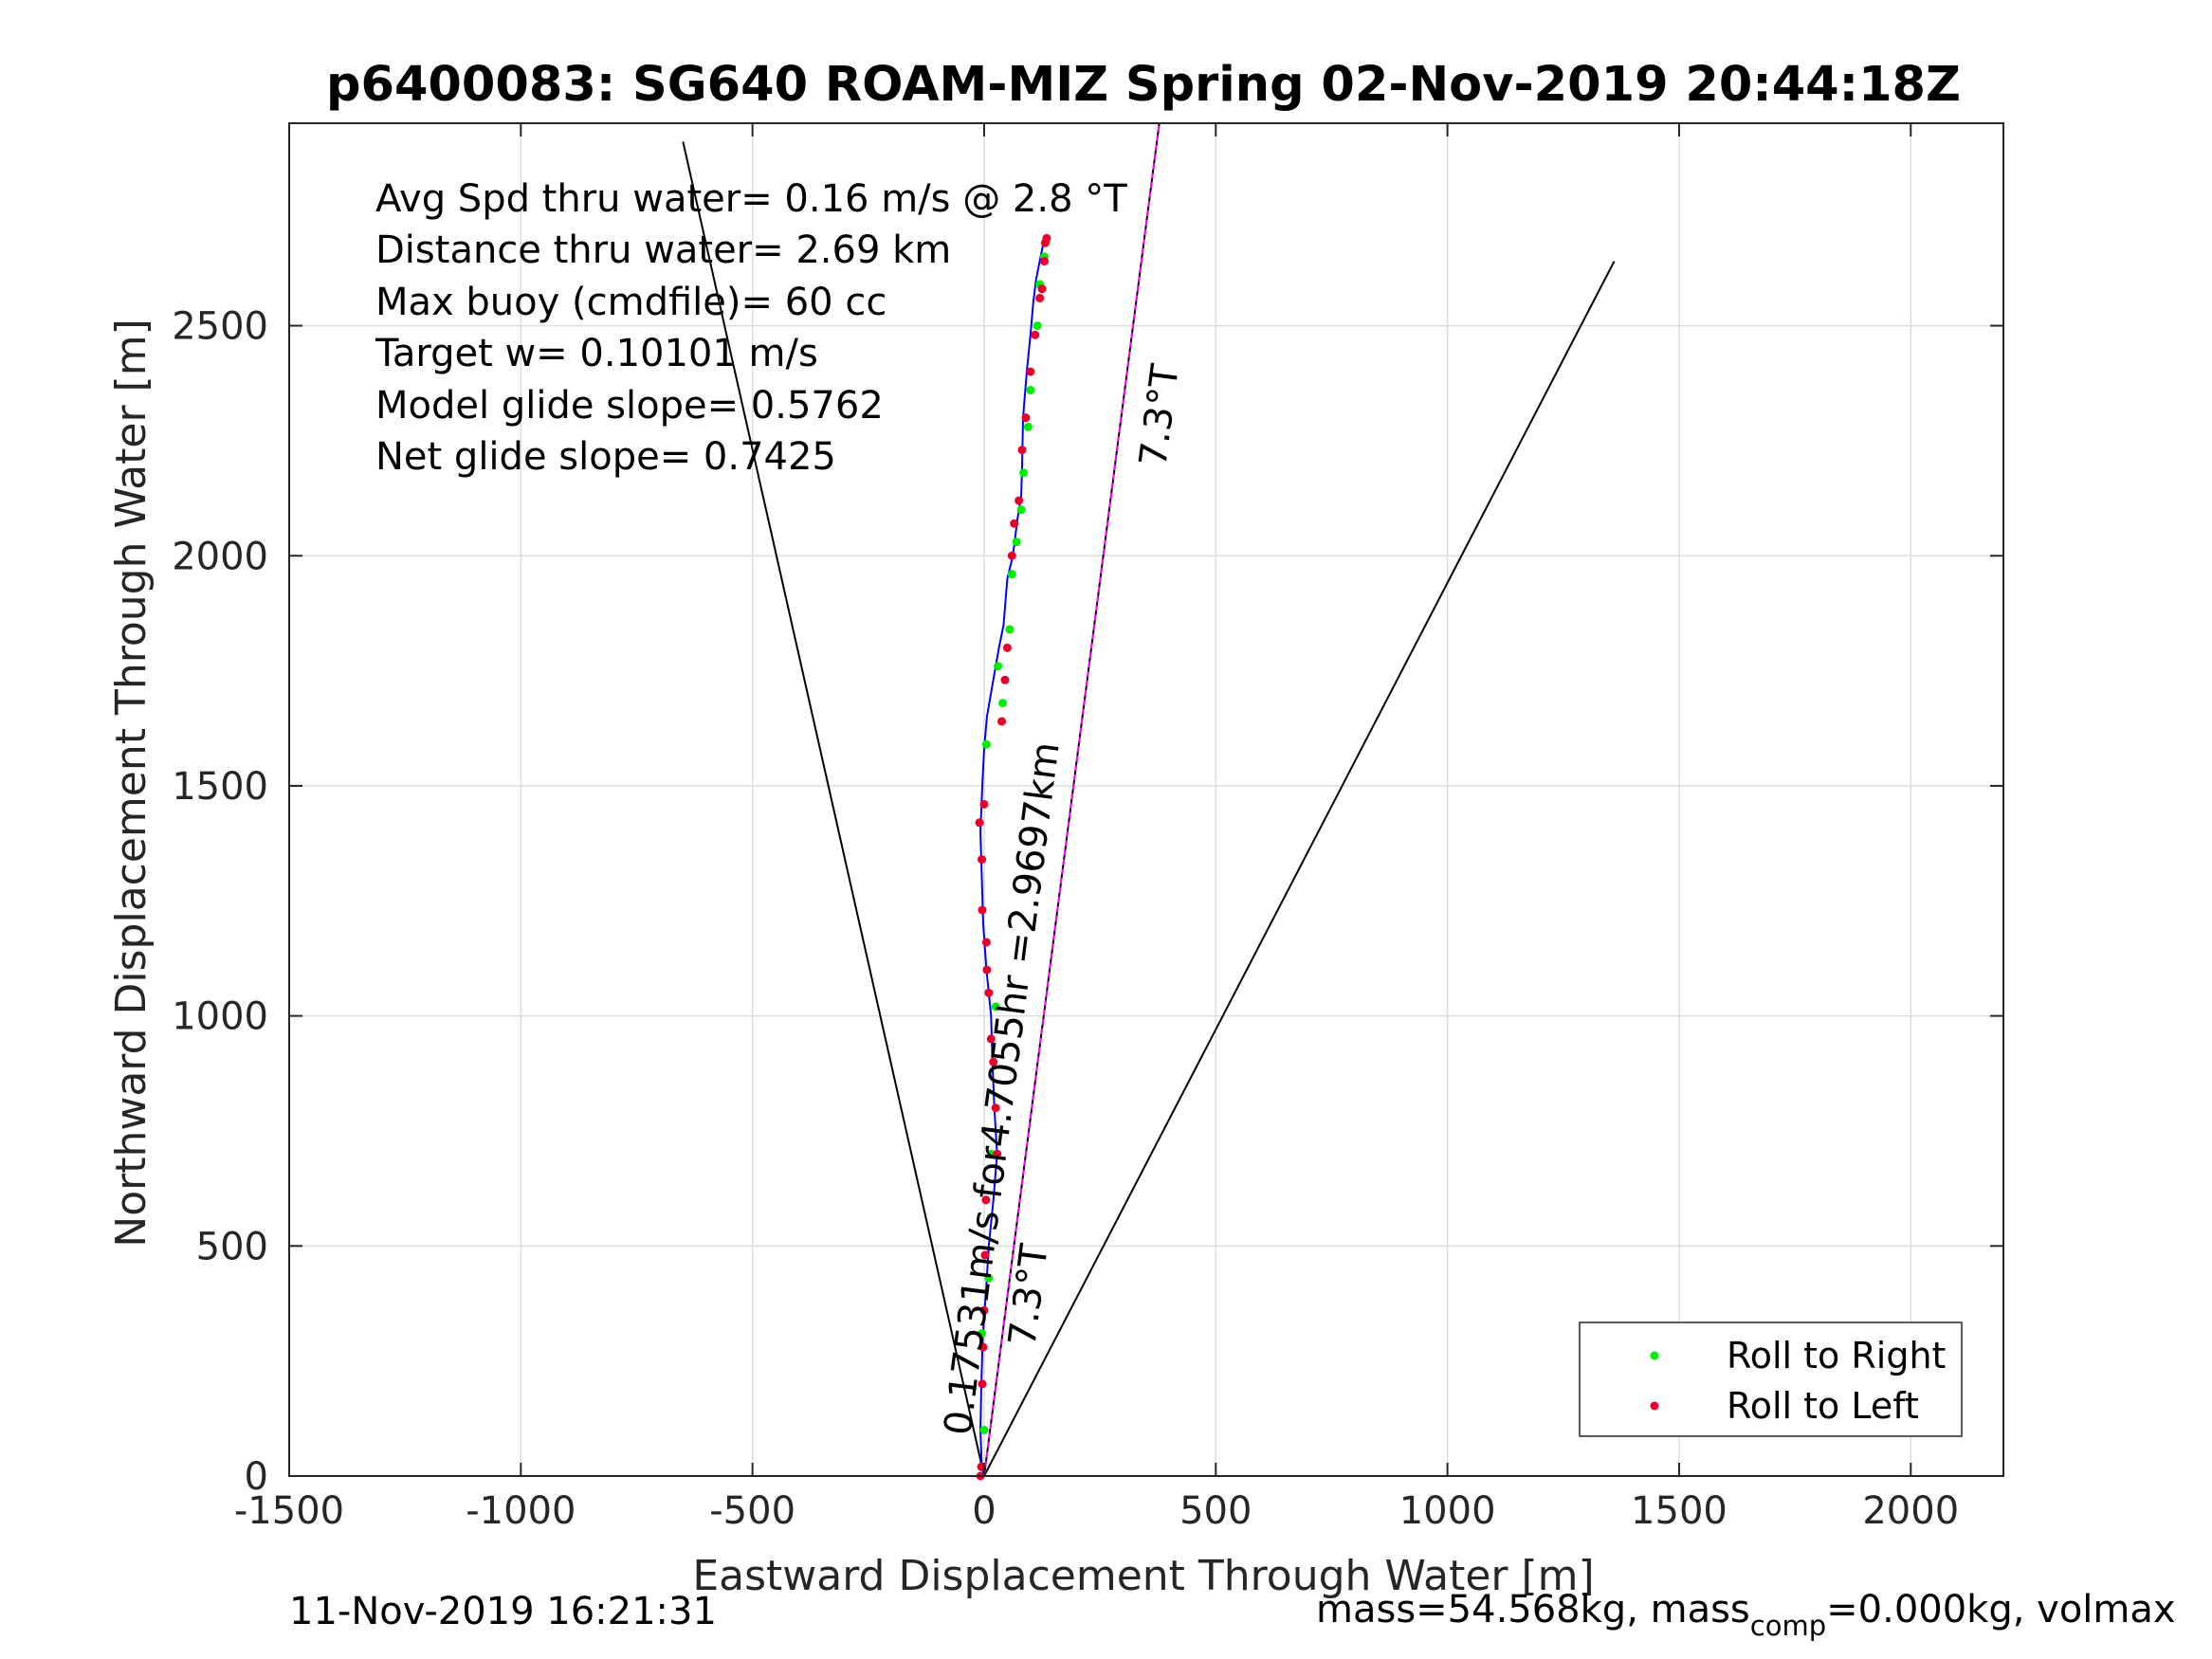  I want to click on x-axis-label: Eastward Displacement Through Water [m], so click(1143, 1576).